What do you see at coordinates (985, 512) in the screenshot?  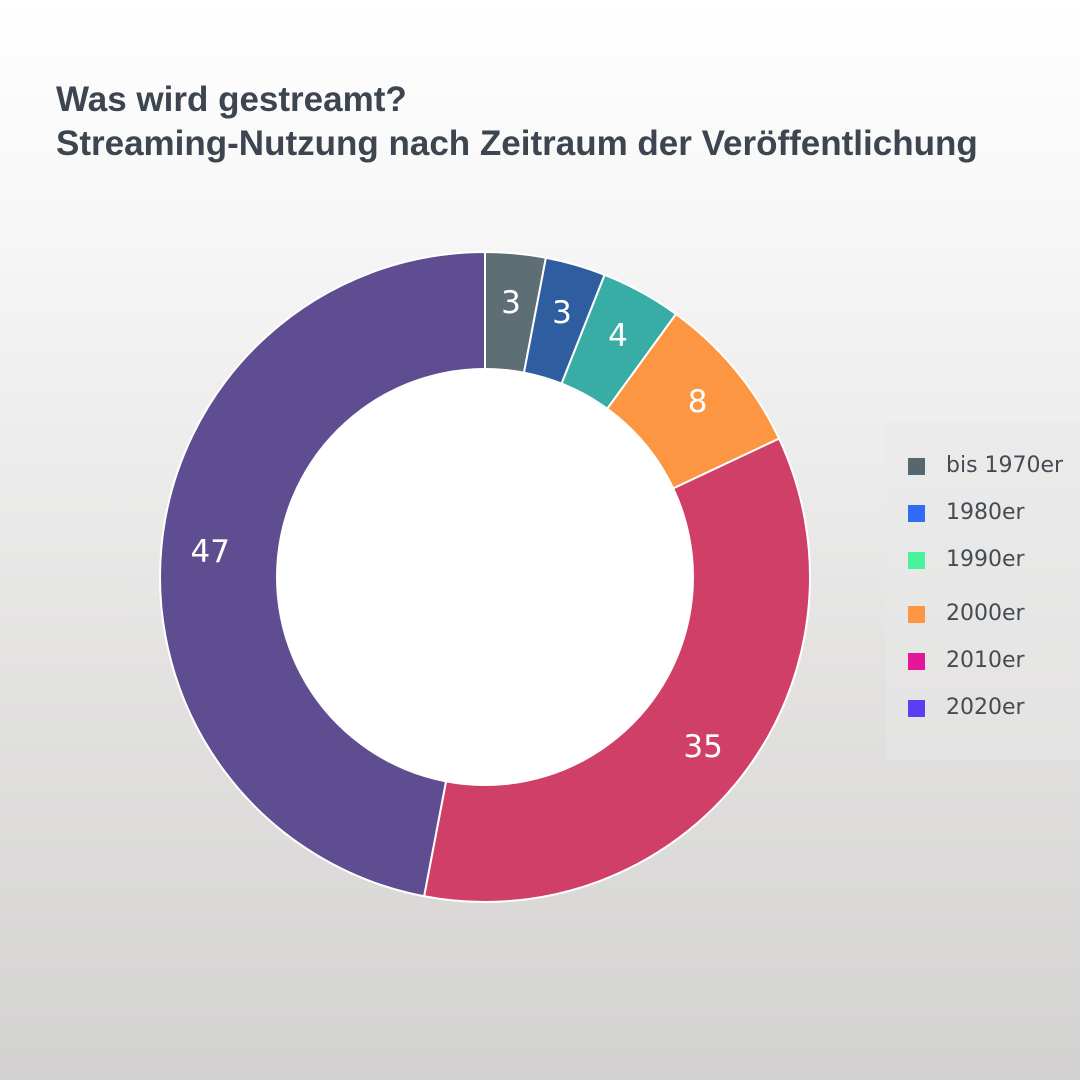 I see `legend-label: 1980er` at bounding box center [985, 512].